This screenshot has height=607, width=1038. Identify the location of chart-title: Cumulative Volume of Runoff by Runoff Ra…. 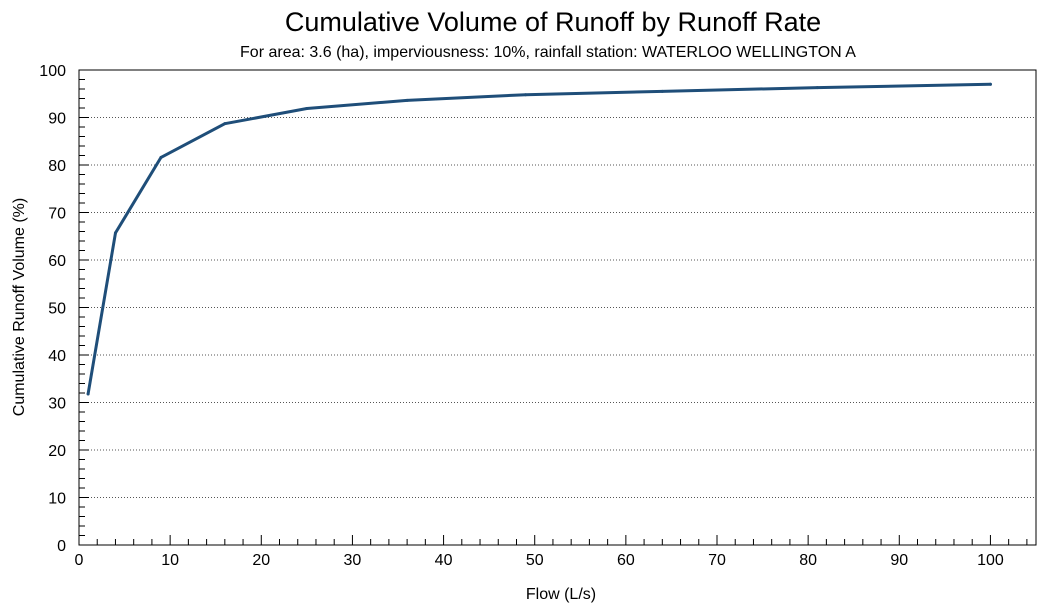
(553, 22).